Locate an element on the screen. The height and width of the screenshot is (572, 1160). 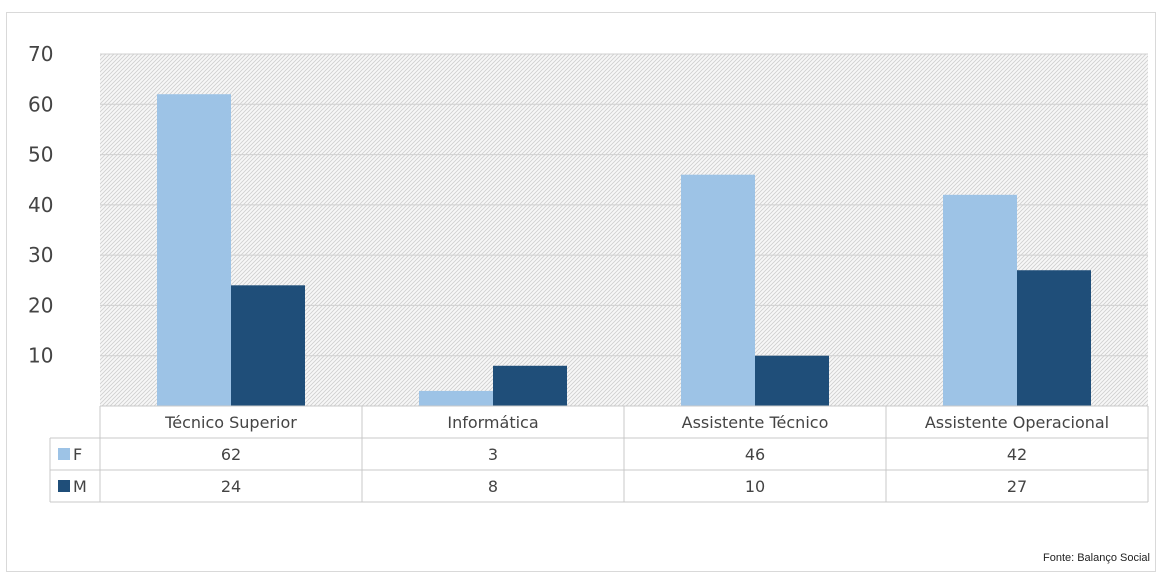
legend-label: F is located at coordinates (77, 454).